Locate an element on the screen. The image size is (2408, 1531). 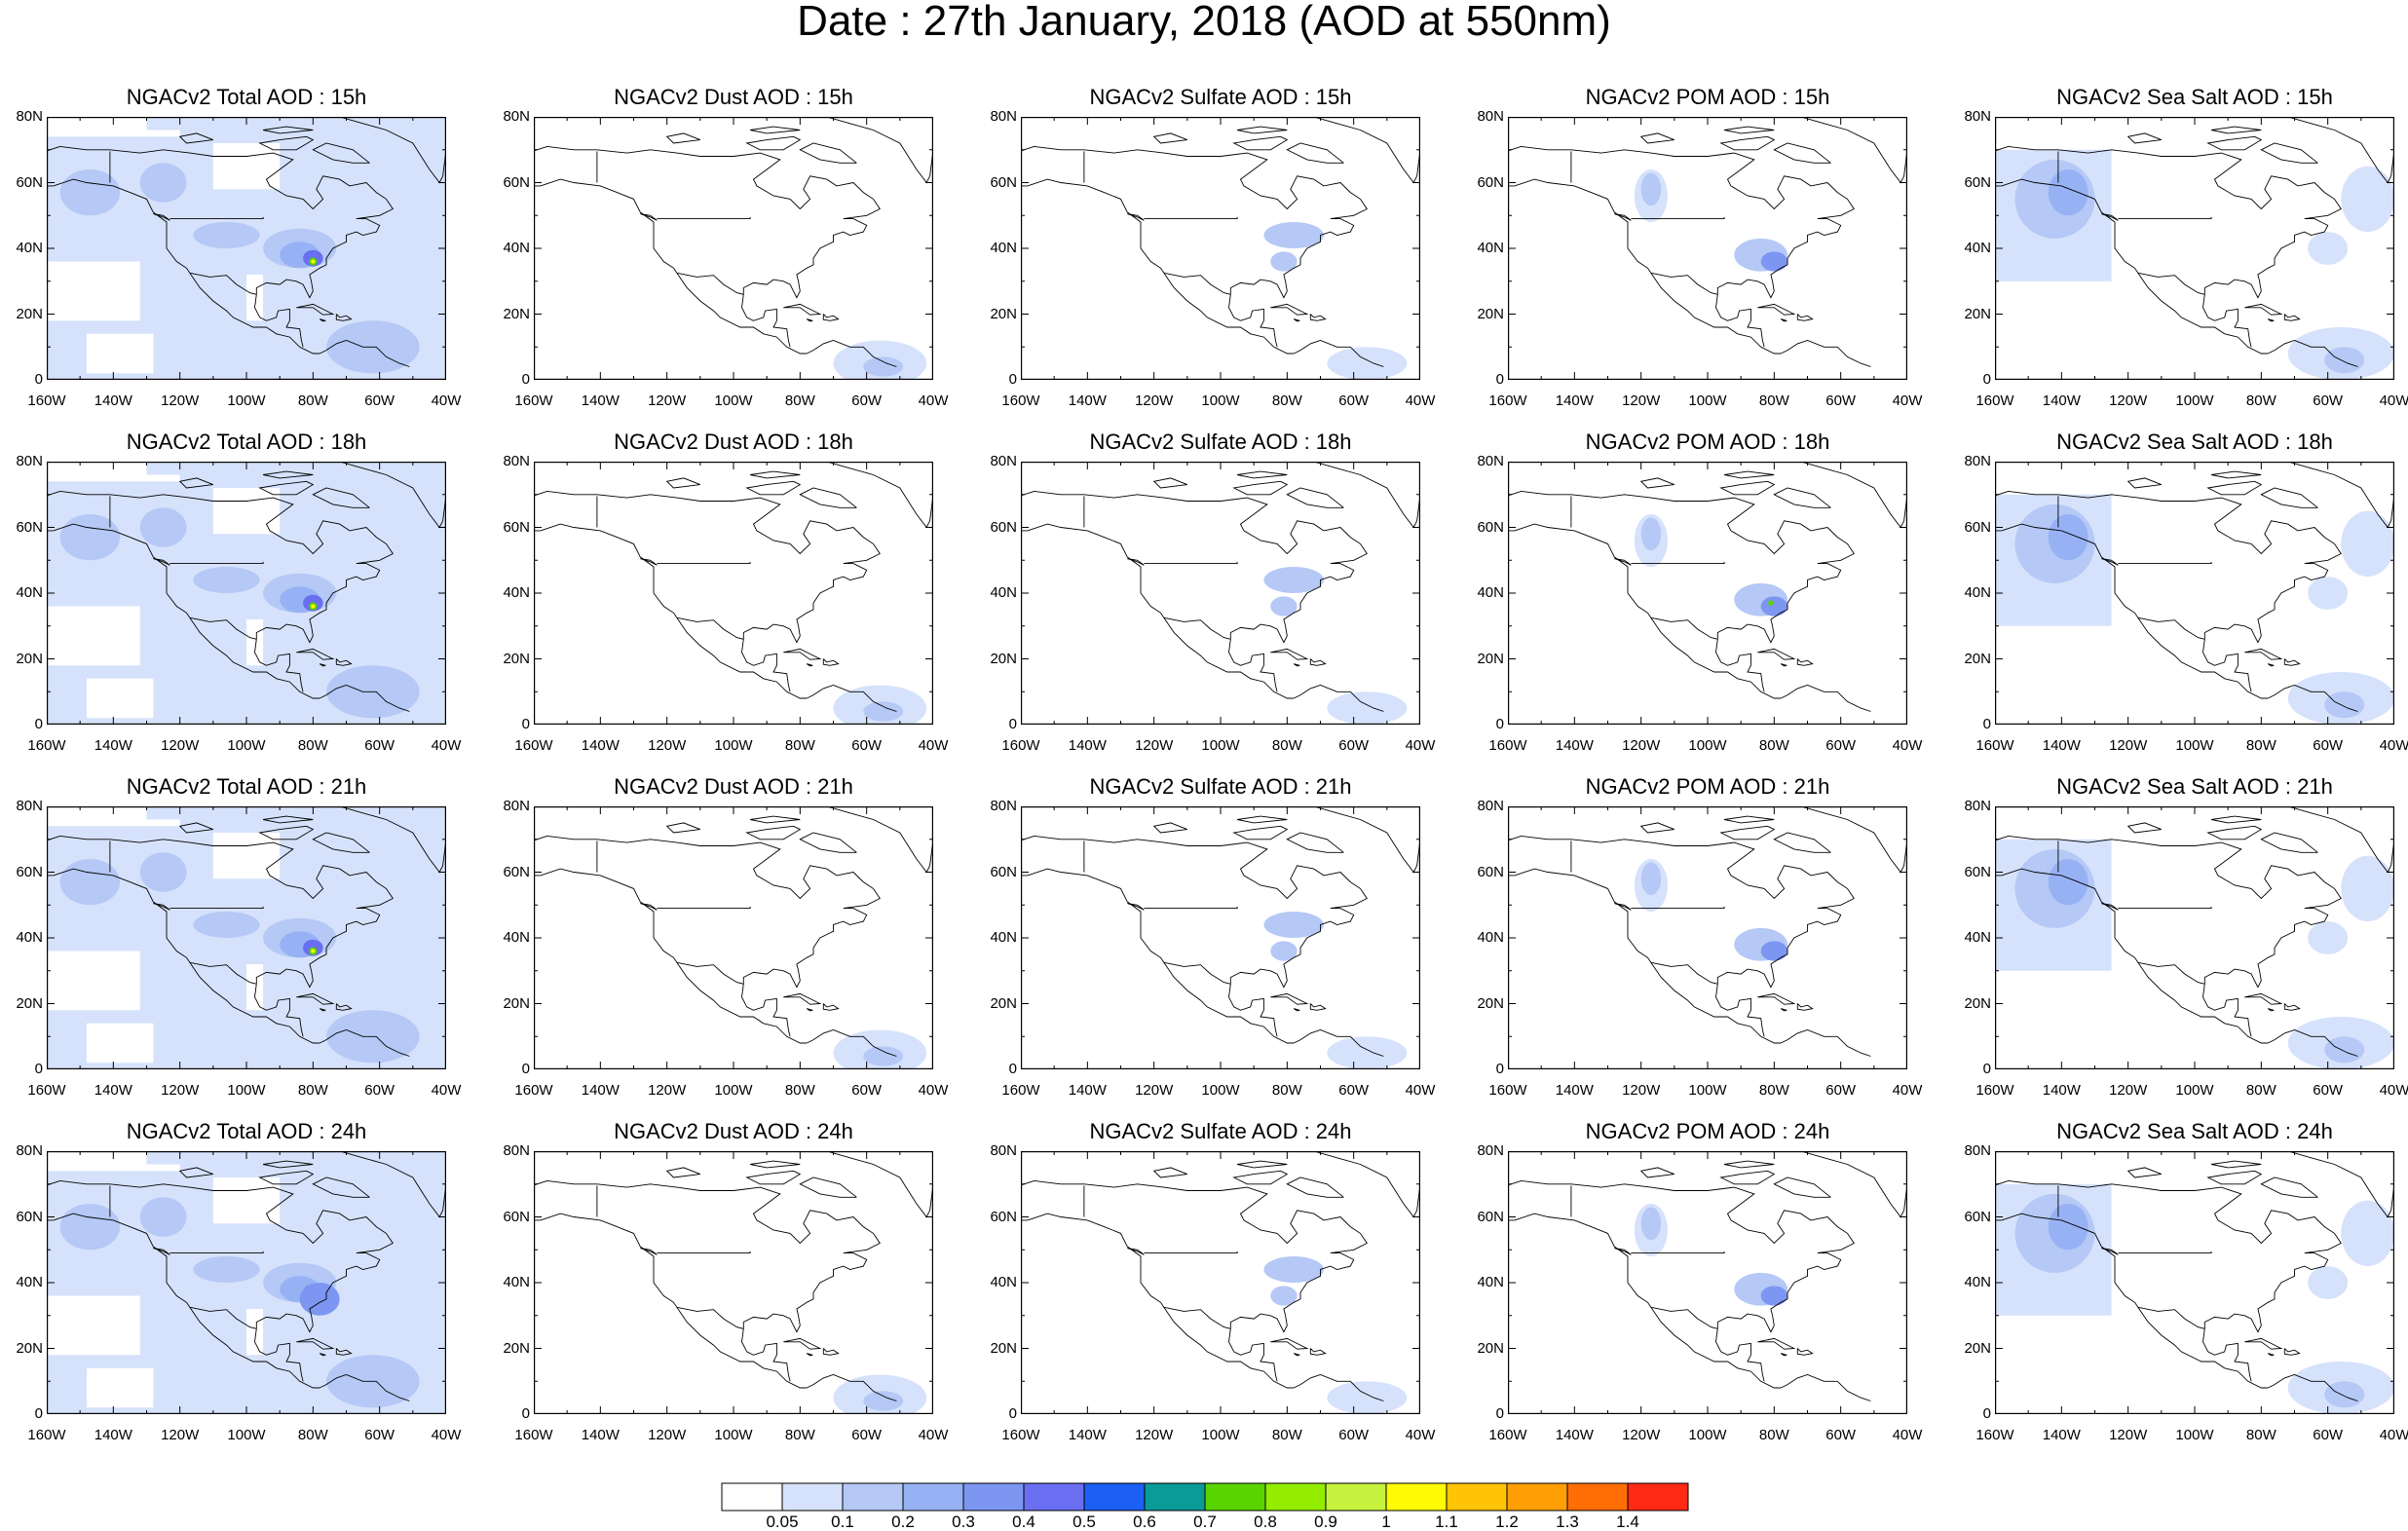
latitude-label: 60N is located at coordinates (1490, 182).